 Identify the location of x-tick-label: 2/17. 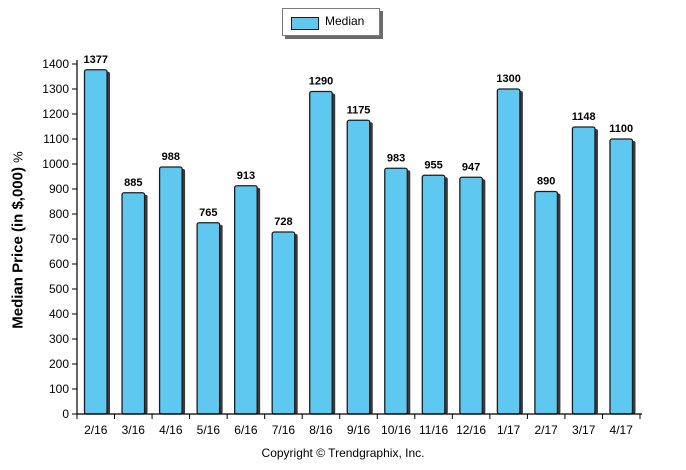
(546, 430).